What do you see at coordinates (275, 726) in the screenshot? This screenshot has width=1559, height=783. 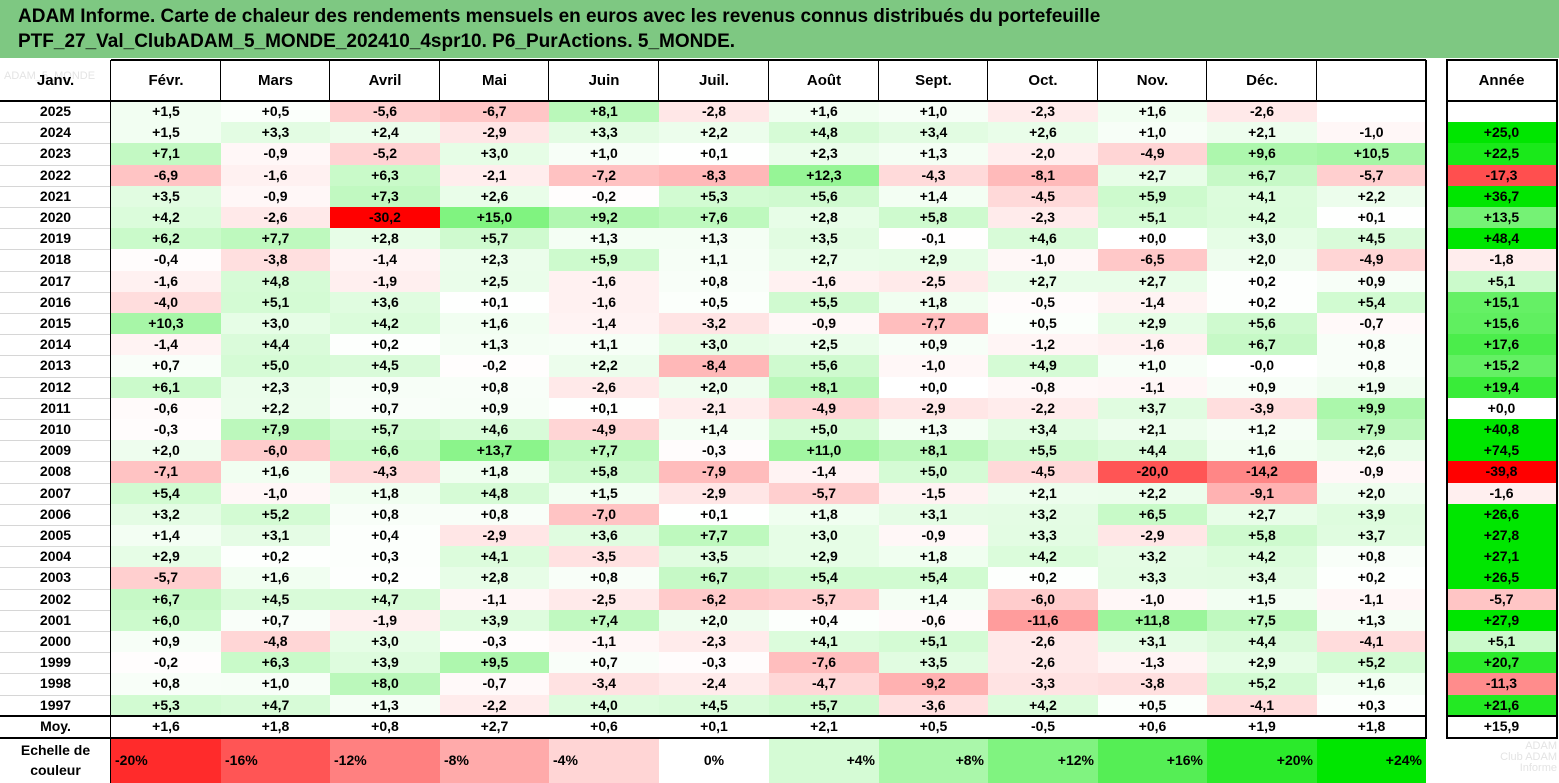 I see `heatmap-cell: +1,8` at bounding box center [275, 726].